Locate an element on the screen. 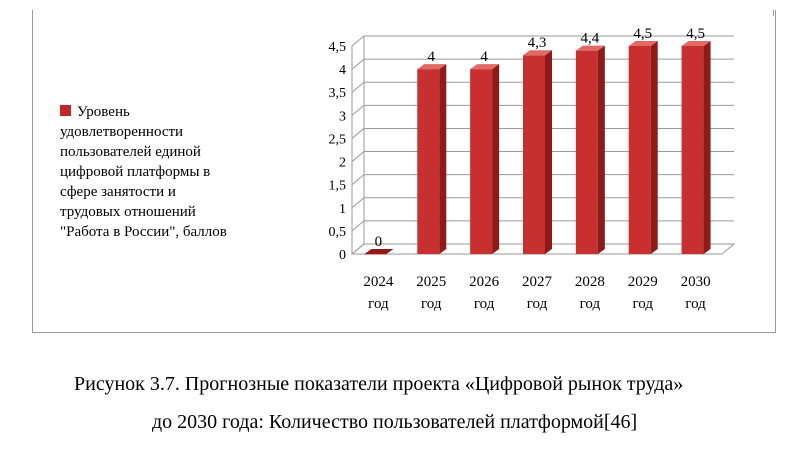  x-tick-label: 2025 is located at coordinates (431, 282).